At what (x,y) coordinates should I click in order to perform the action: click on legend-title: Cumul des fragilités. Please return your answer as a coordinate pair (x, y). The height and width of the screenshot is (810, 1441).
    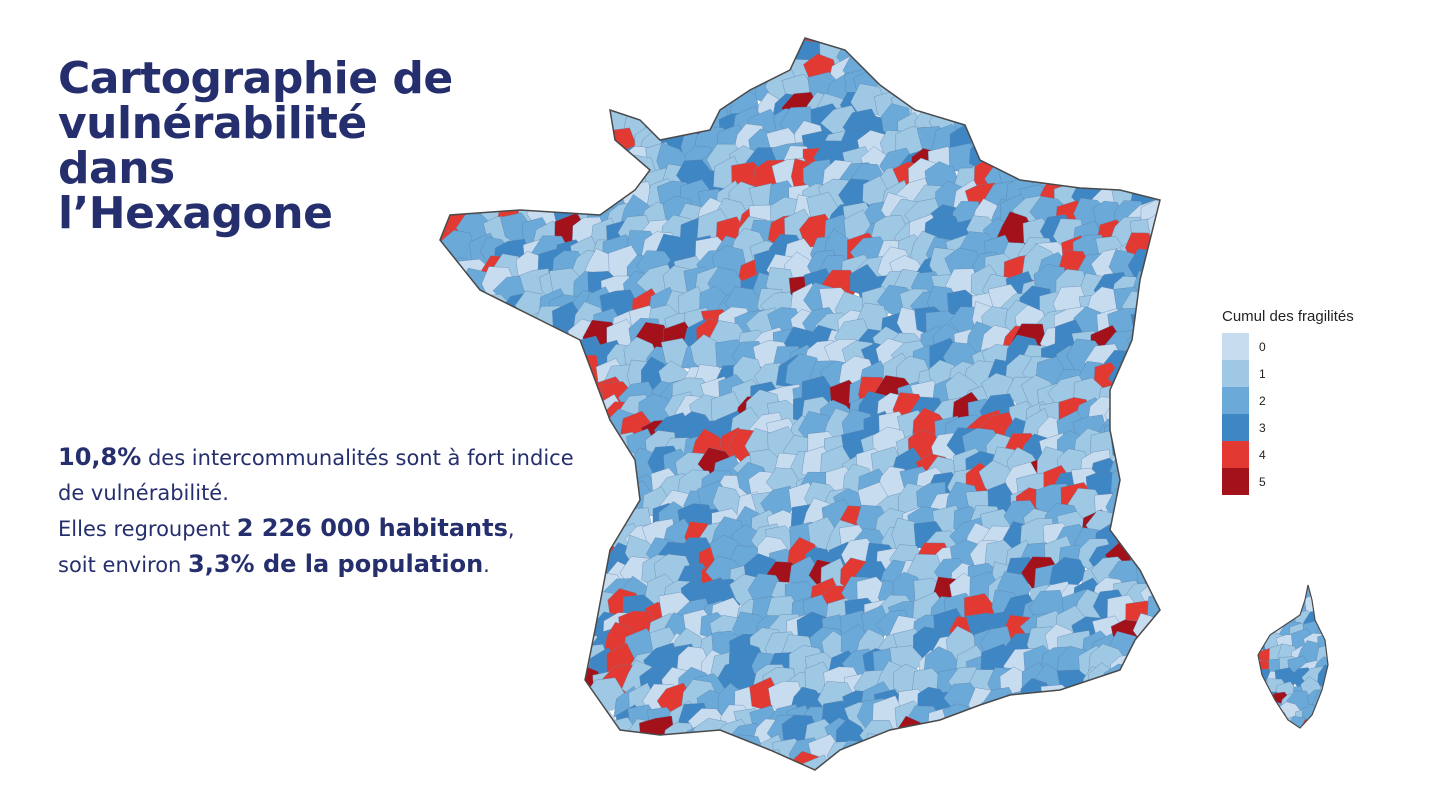
    Looking at the image, I should click on (1288, 316).